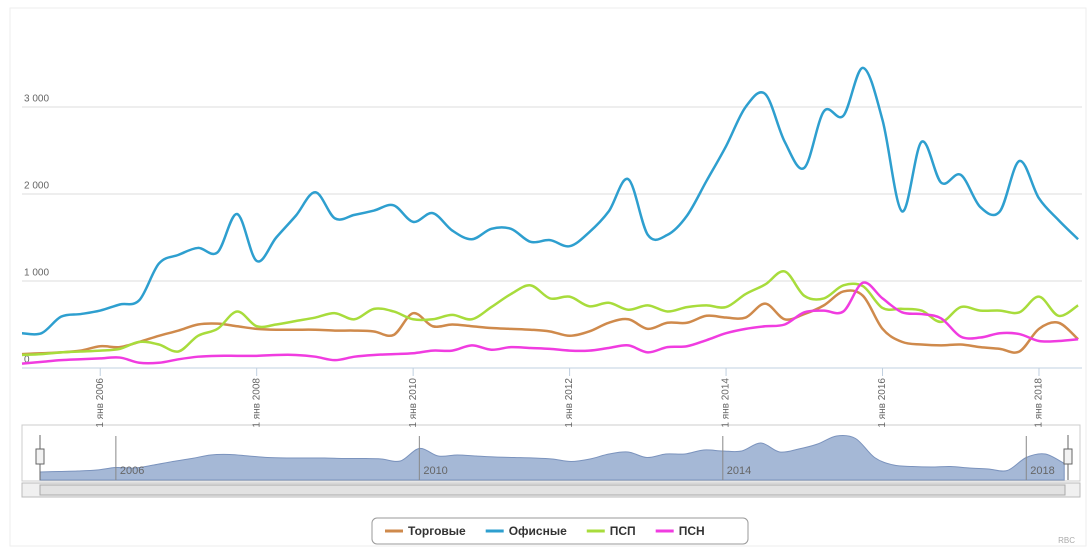 This screenshot has width=1088, height=548. I want to click on legend-label: Торговые, so click(437, 531).